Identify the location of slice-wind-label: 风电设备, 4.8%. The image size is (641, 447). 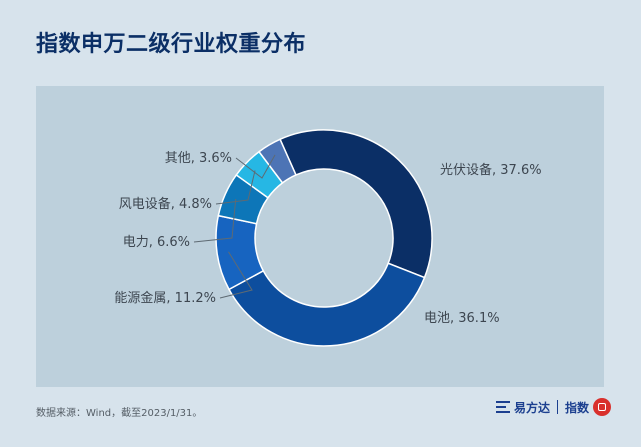
(165, 204).